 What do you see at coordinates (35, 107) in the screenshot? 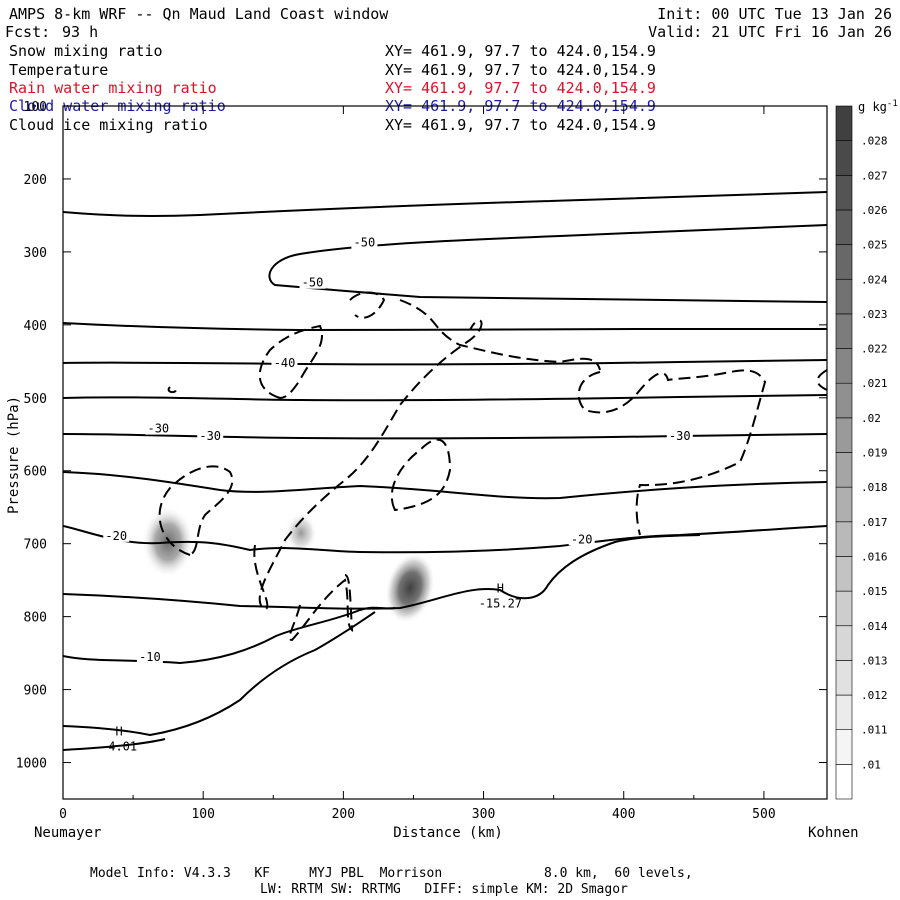
I see `y-tick-label: 100` at bounding box center [35, 107].